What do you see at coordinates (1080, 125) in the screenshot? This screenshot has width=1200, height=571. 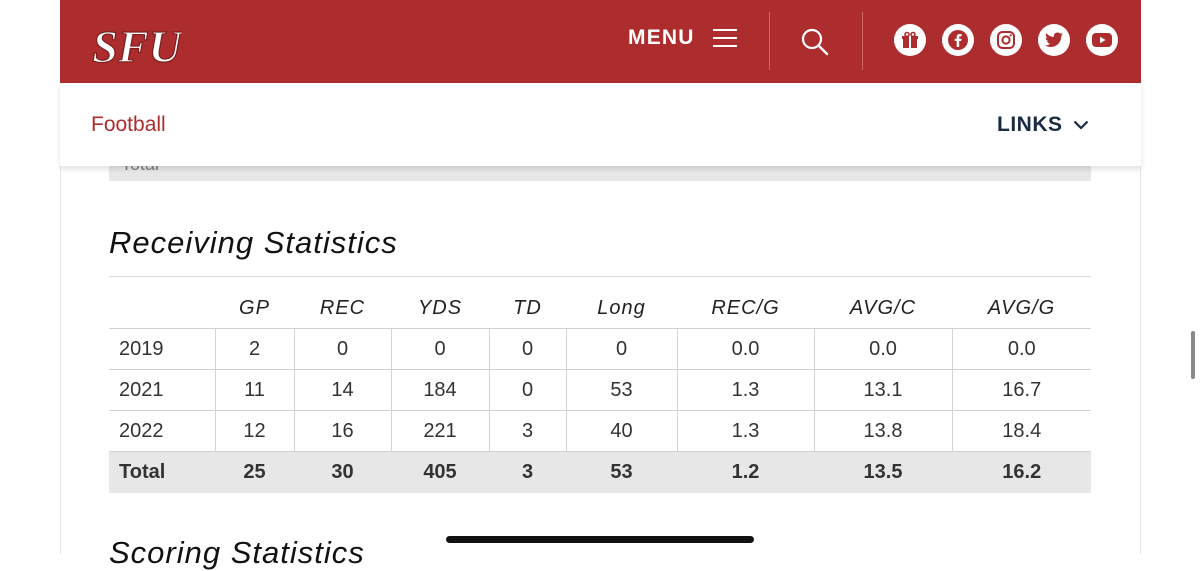 I see `chevron-down-icon` at bounding box center [1080, 125].